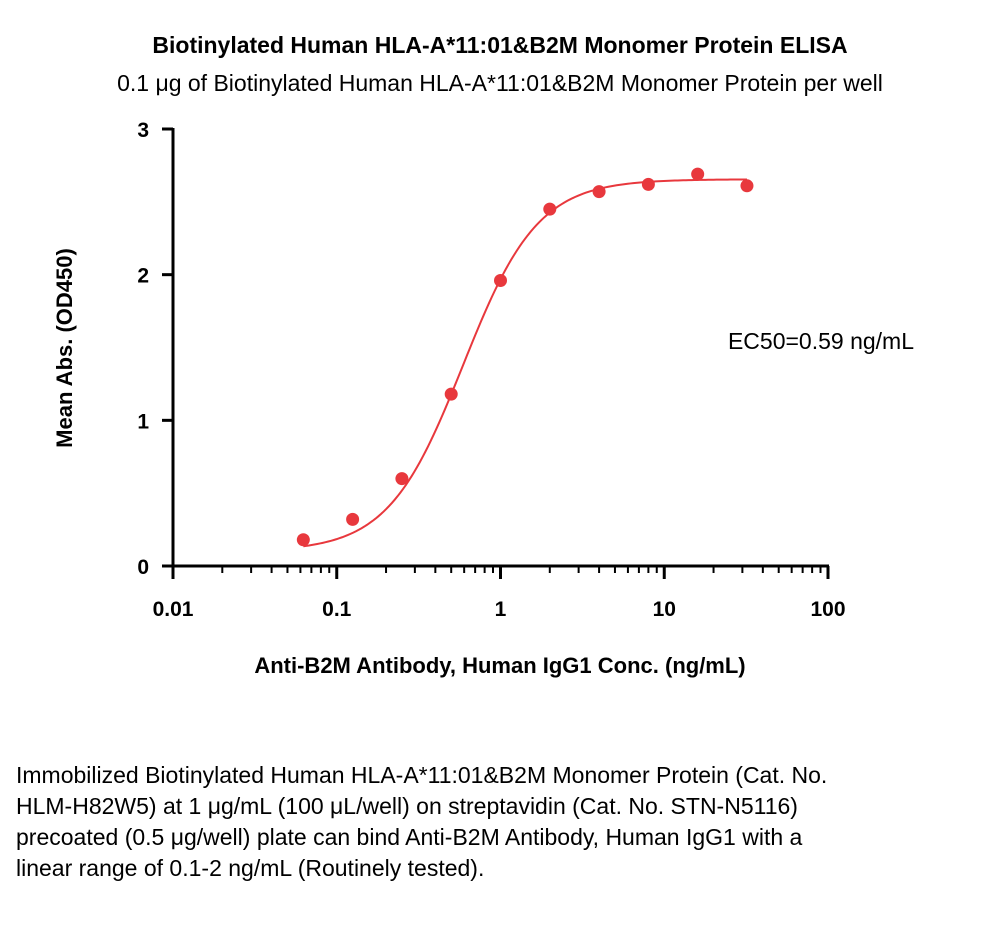  What do you see at coordinates (143, 567) in the screenshot?
I see `y-tick-label: 0` at bounding box center [143, 567].